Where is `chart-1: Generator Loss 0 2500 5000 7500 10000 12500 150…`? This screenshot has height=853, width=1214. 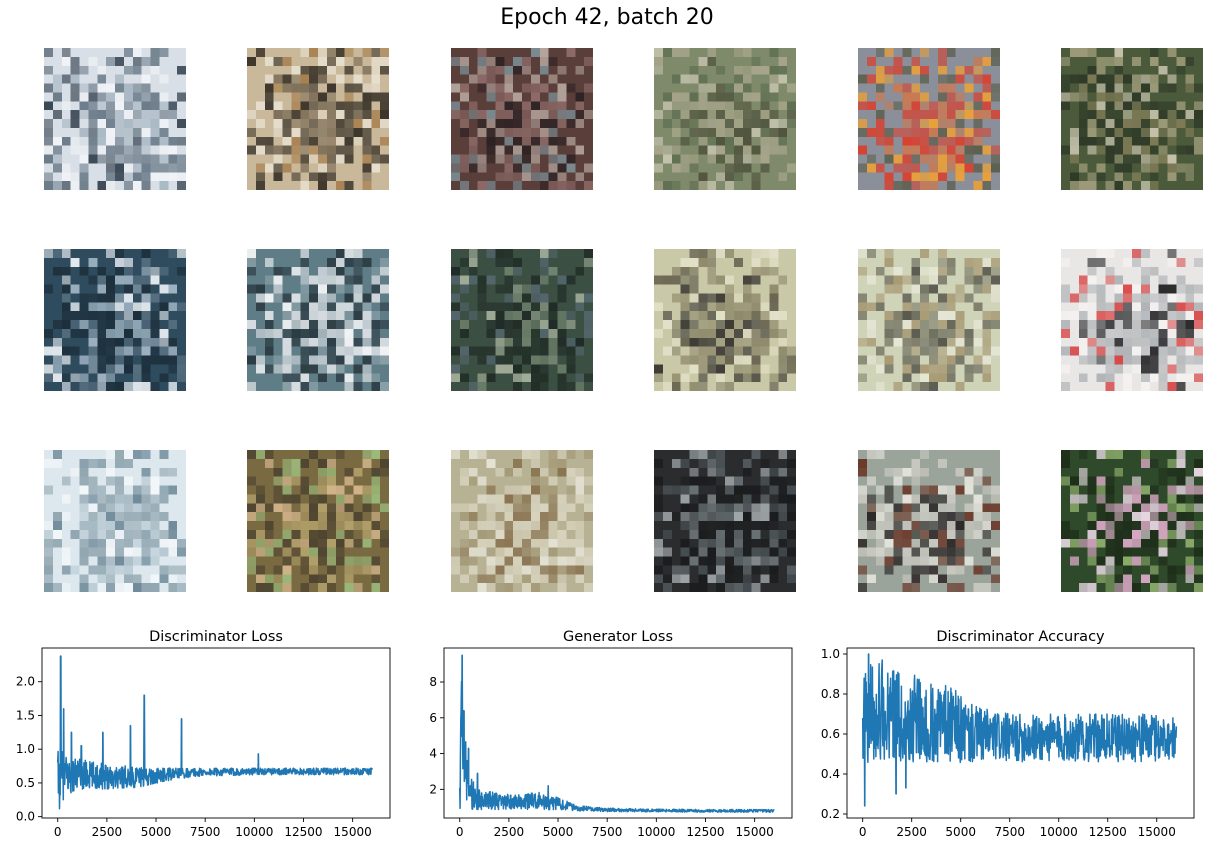 chart-1: Generator Loss 0 2500 5000 7500 10000 12500 150… is located at coordinates (611, 734).